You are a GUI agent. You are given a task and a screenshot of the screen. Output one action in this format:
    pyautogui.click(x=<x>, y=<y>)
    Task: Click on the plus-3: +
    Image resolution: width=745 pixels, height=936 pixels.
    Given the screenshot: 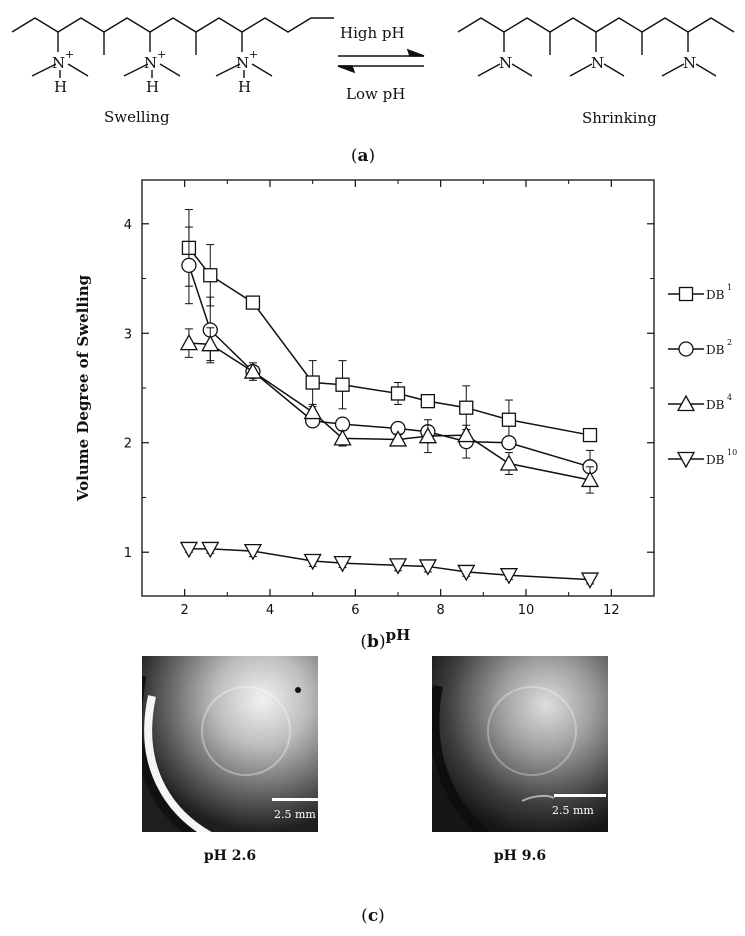 What is the action you would take?
    pyautogui.click(x=253, y=54)
    